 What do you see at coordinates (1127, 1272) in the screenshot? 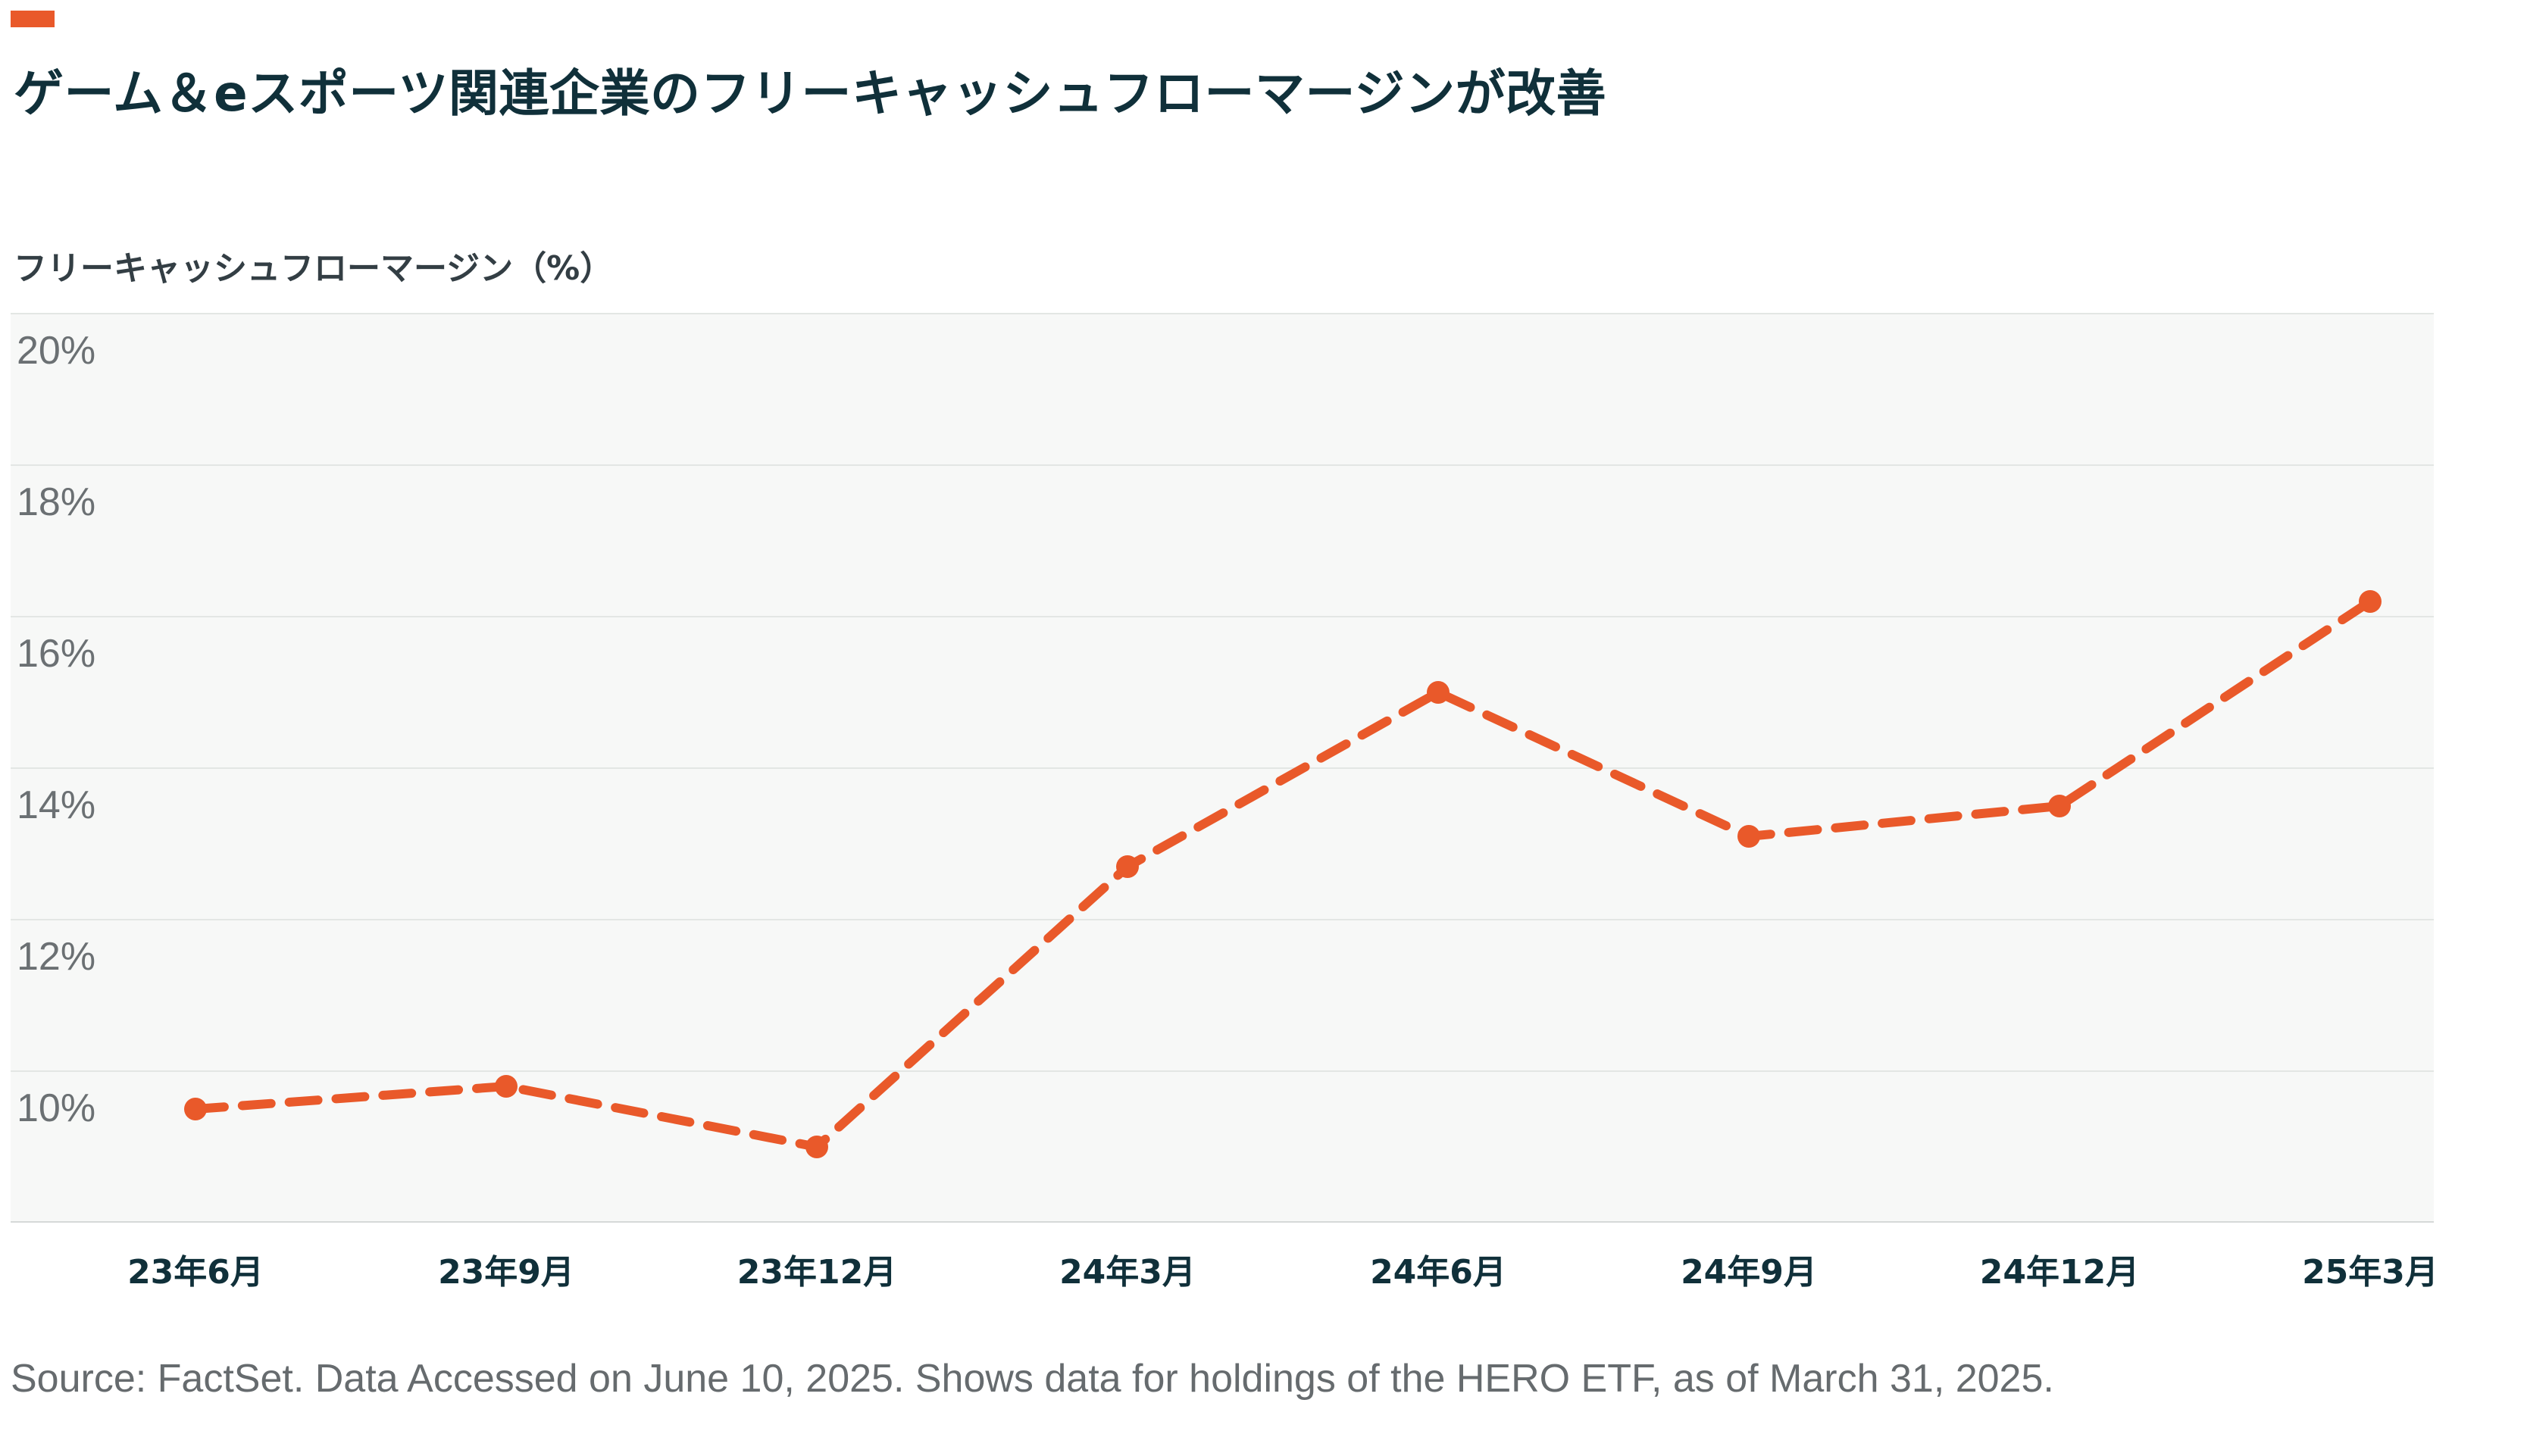
I see `x-tick-label: 24年3月` at bounding box center [1127, 1272].